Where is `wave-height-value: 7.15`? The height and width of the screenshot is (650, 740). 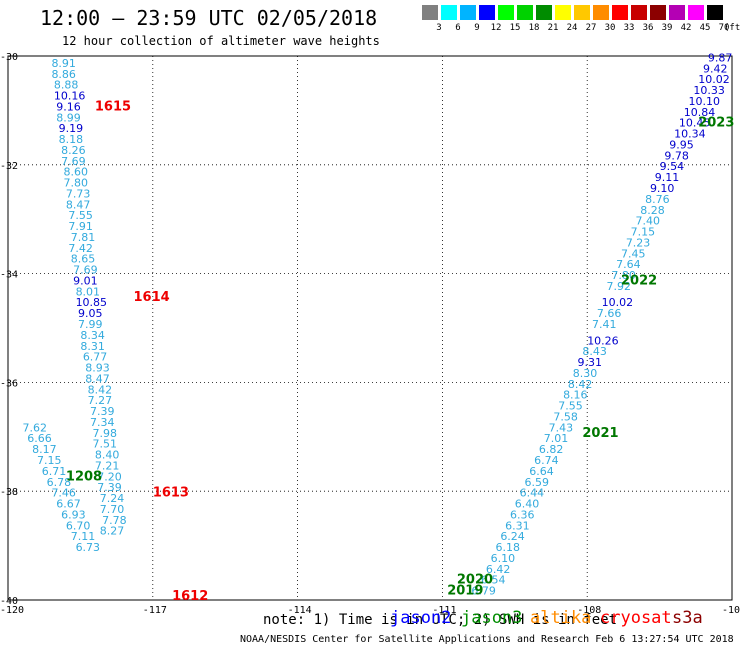
wave-height-value: 7.15 is located at coordinates (49, 460).